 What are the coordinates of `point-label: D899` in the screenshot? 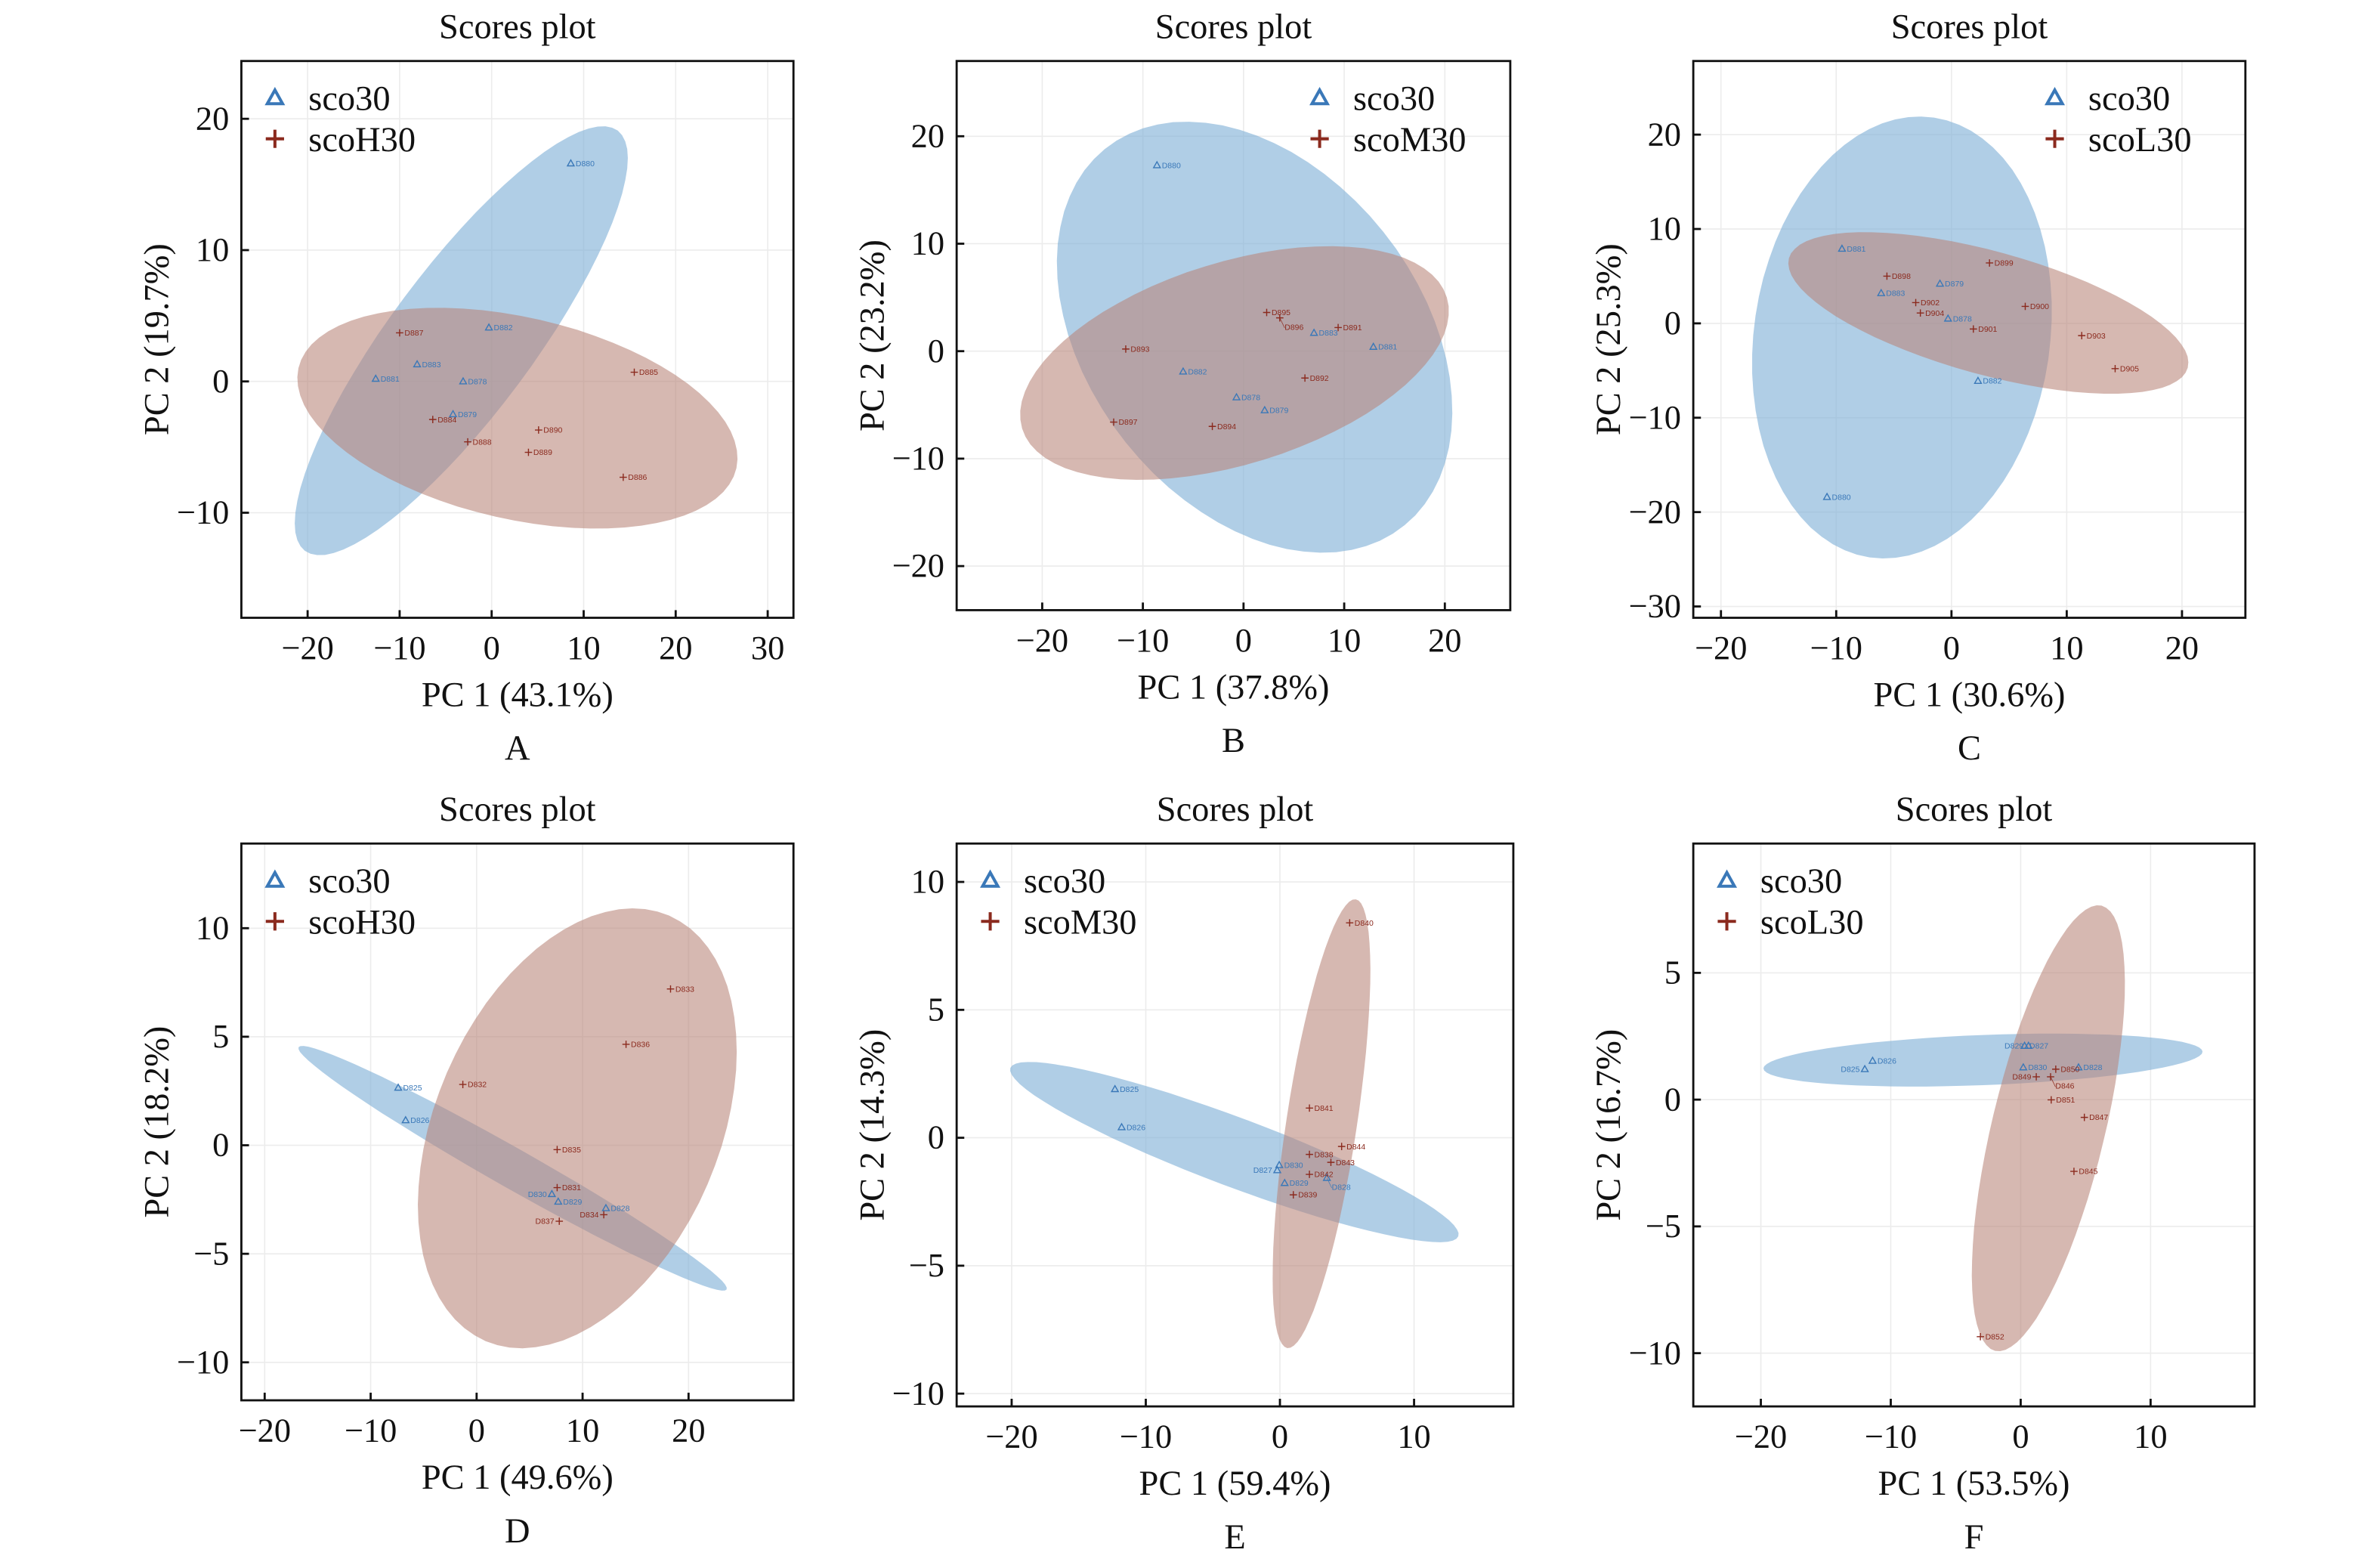 It's located at (2004, 264).